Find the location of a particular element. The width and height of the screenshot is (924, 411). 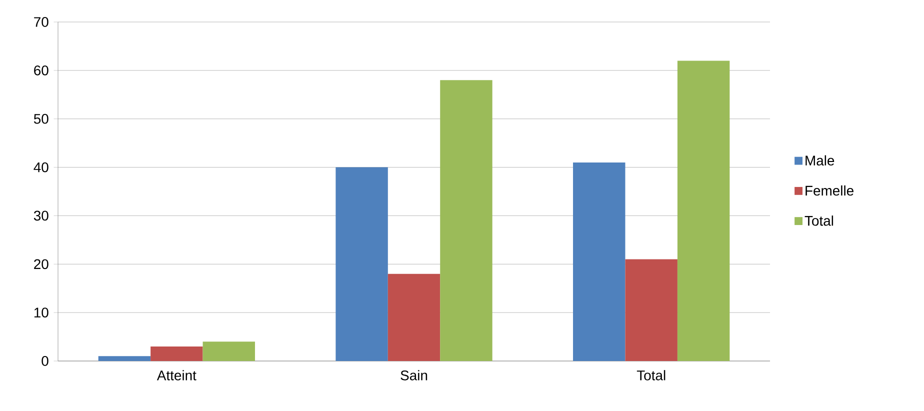

x-tick-label: Total is located at coordinates (651, 375).